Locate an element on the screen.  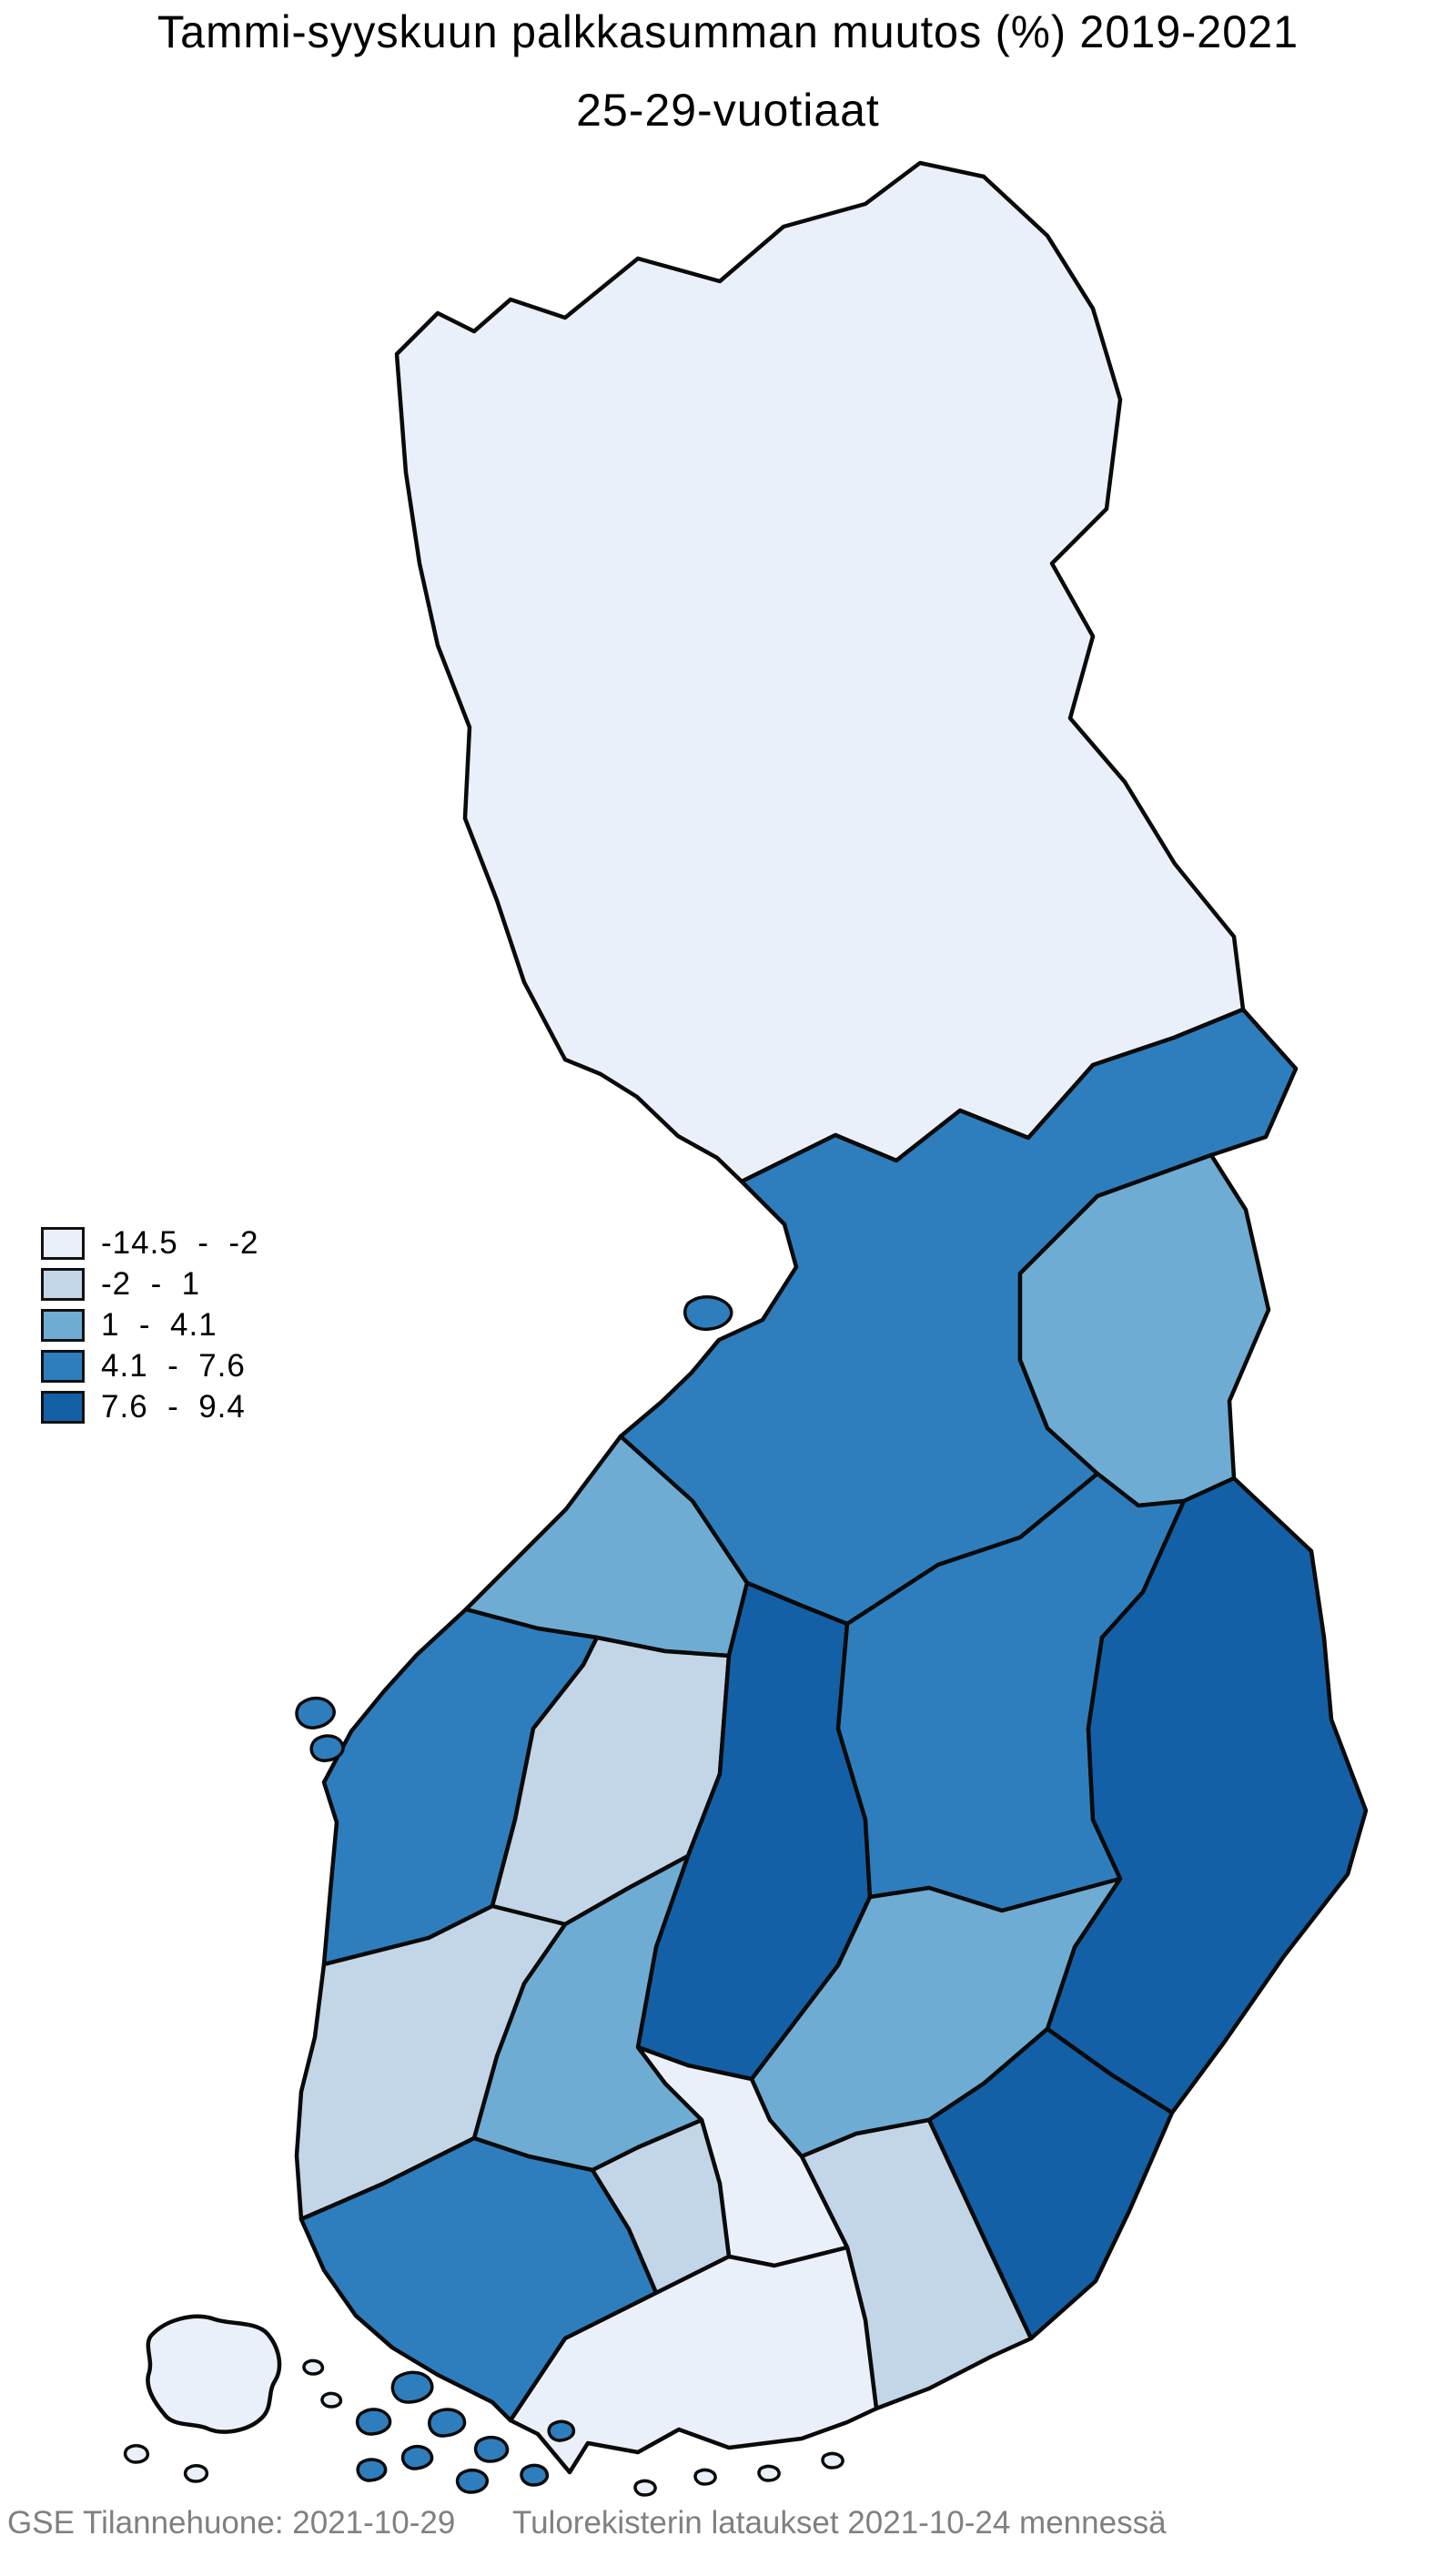
legend-row-4: 7.6 - 9.4 is located at coordinates (150, 1407).